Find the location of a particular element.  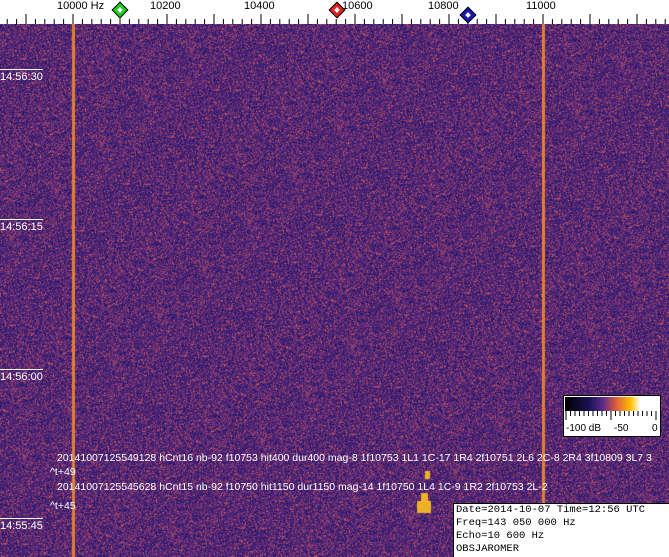

info-echo: Echo=10 600 Hz is located at coordinates (500, 536).